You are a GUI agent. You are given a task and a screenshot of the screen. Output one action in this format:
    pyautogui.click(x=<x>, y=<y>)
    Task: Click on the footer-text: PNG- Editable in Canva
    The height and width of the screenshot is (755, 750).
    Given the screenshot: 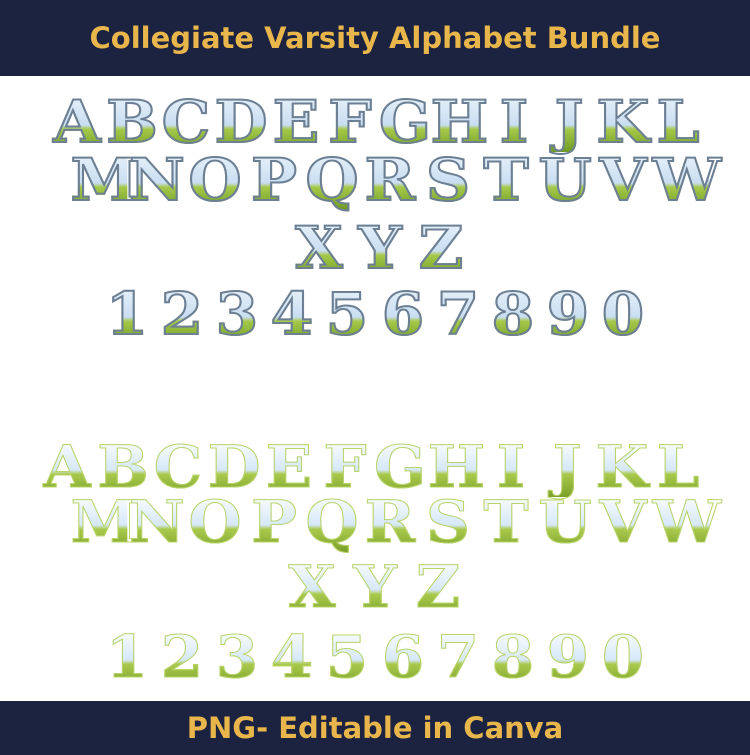 What is the action you would take?
    pyautogui.click(x=375, y=728)
    